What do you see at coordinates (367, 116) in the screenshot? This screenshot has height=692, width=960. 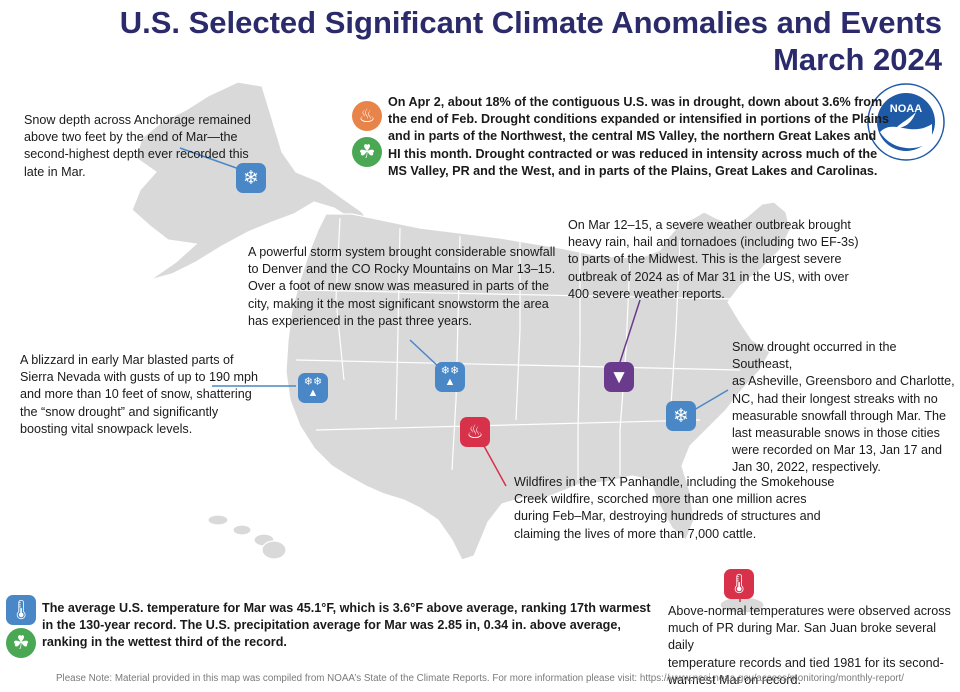 I see `drought-icon: ♨` at bounding box center [367, 116].